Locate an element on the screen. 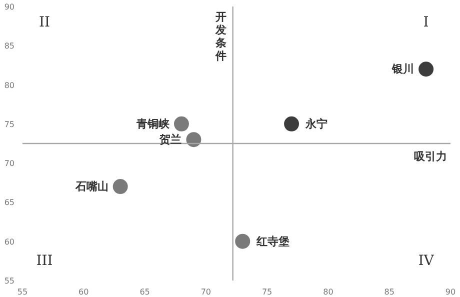 The height and width of the screenshot is (297, 460). y-tick-label: 65 is located at coordinates (9, 203).